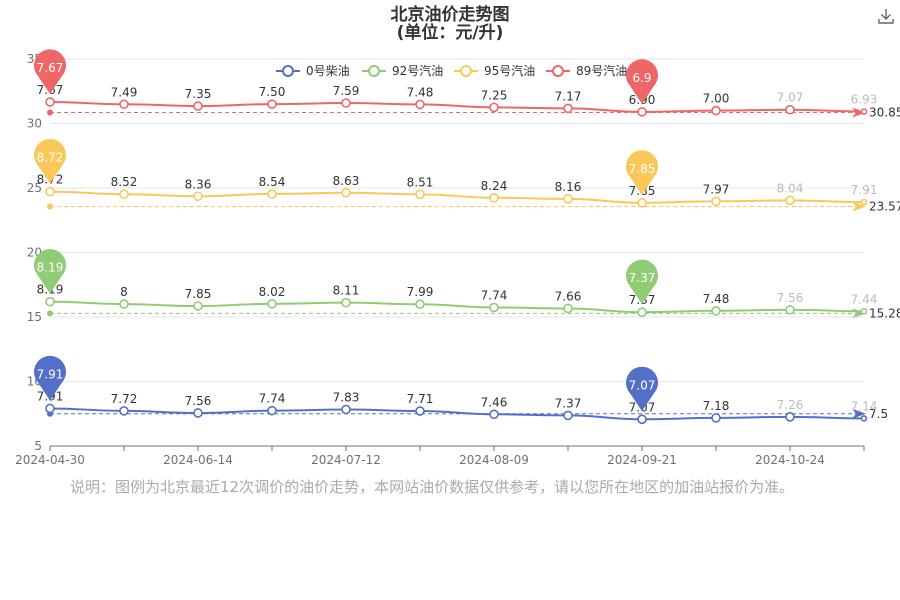 The height and width of the screenshot is (600, 900). Describe the element at coordinates (864, 100) in the screenshot. I see `data-label: 6.93` at that location.